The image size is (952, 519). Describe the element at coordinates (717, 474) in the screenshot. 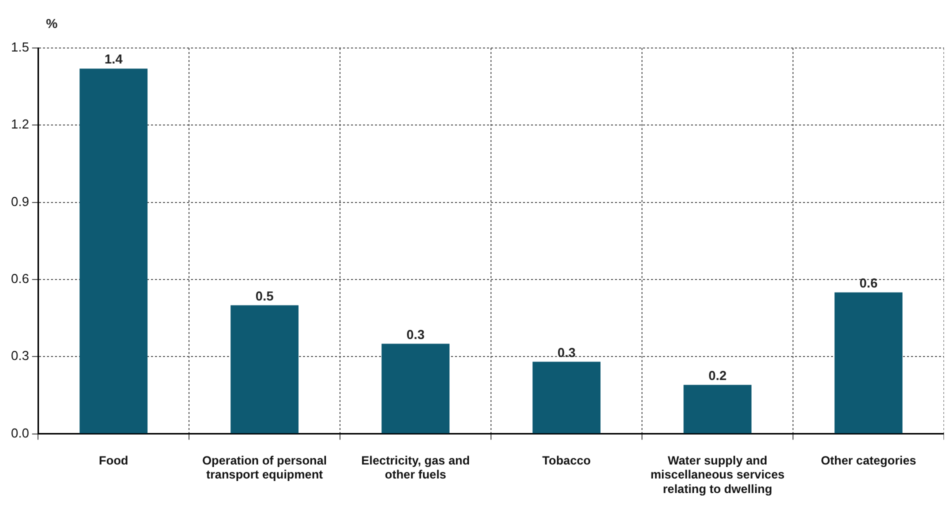

I see `x-tick-label: Water supply and miscellaneous services relating to dwelling` at that location.